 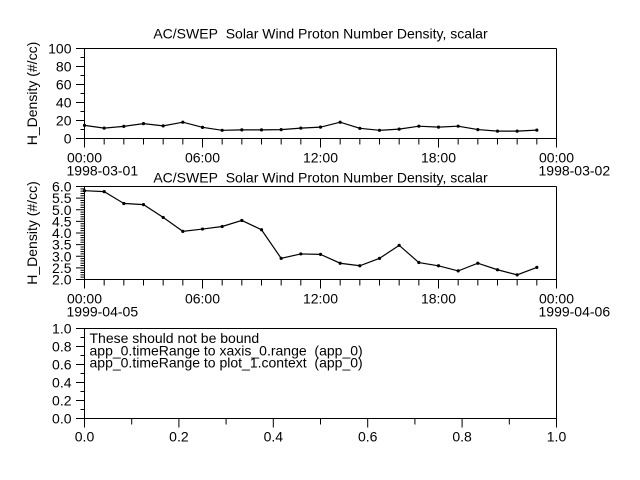 I want to click on svg-text: 1999-04-06, so click(x=575, y=312).